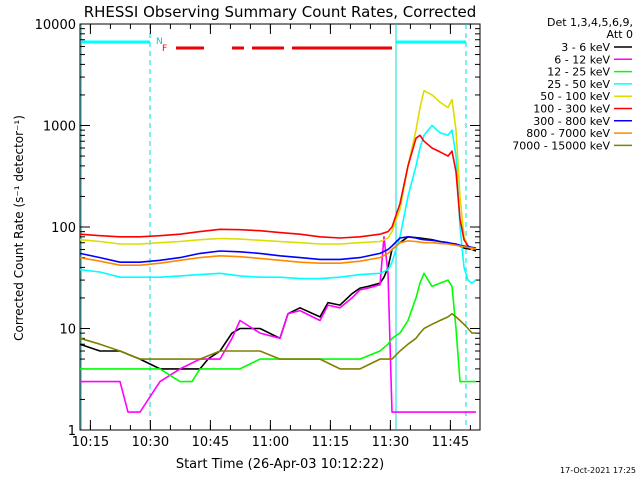  I want to click on y-tick-label: 1000, so click(59, 127).